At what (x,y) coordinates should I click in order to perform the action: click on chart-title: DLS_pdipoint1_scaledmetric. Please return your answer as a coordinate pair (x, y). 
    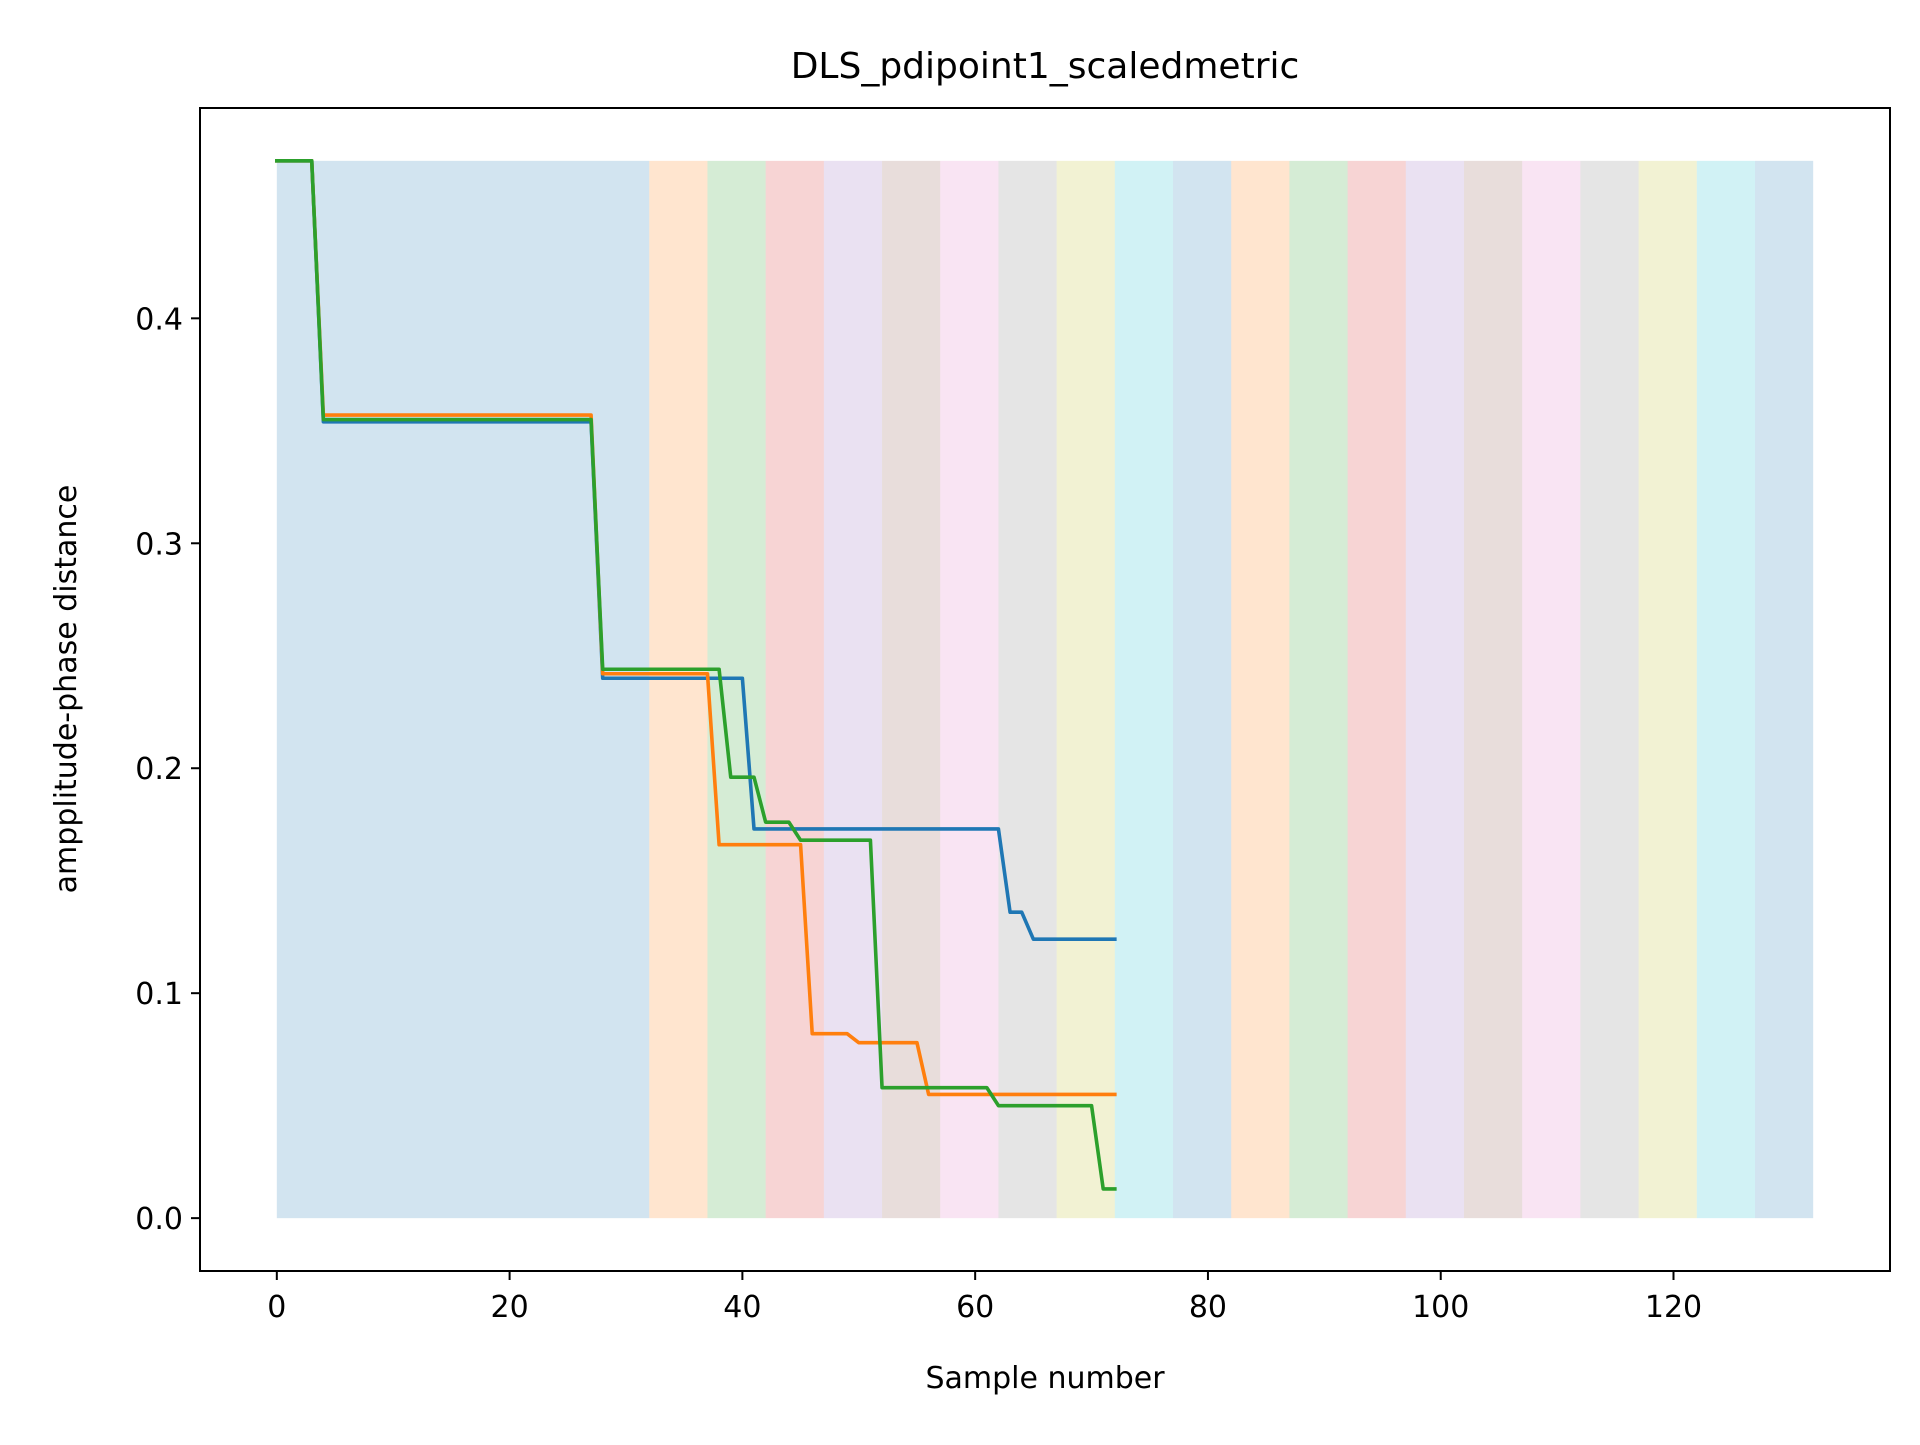
    Looking at the image, I should click on (1045, 66).